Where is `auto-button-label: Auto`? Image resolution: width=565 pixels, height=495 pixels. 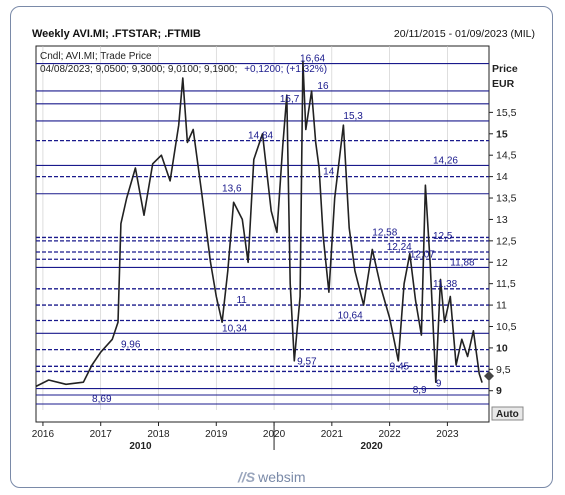 auto-button-label: Auto is located at coordinates (507, 414).